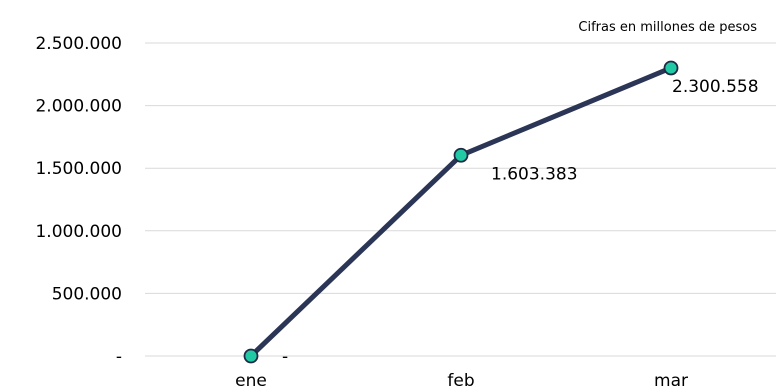 The height and width of the screenshot is (391, 776). I want to click on y-tick-label: 1.500.000, so click(78, 169).